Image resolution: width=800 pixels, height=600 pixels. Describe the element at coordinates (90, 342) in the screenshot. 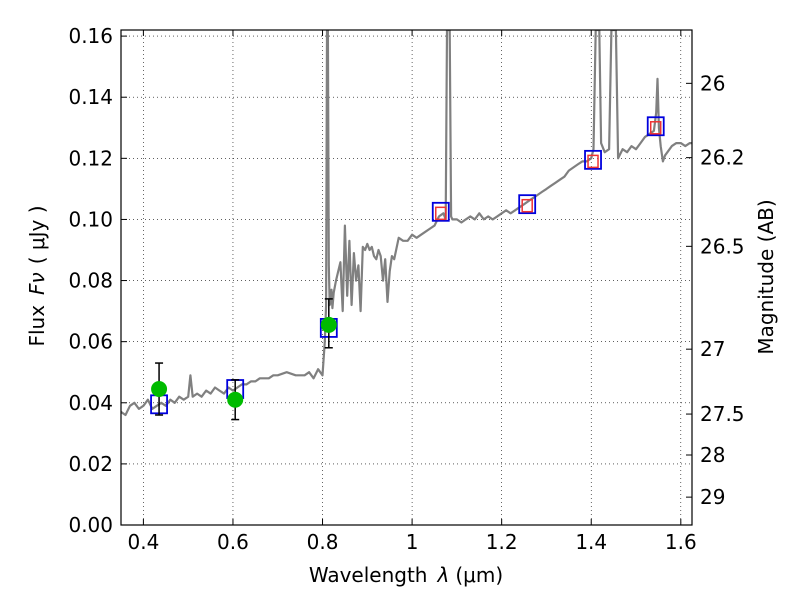

I see `y-tick-label: 0.06` at that location.